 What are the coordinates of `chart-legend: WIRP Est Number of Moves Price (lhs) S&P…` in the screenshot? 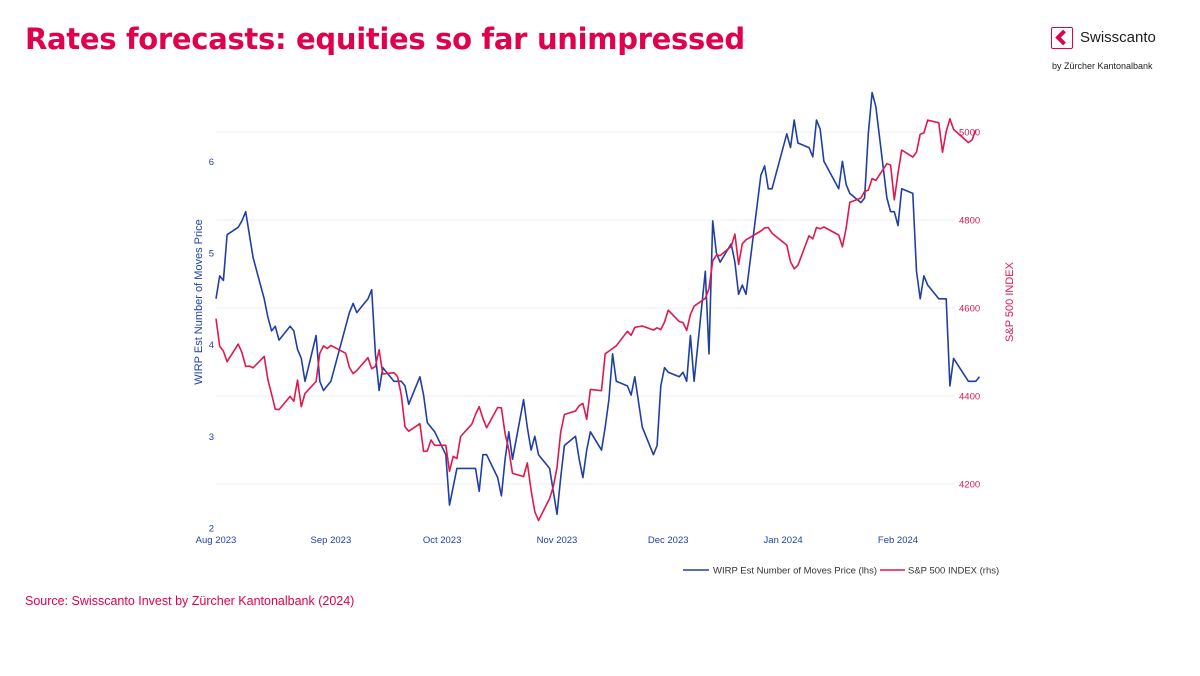 It's located at (841, 571).